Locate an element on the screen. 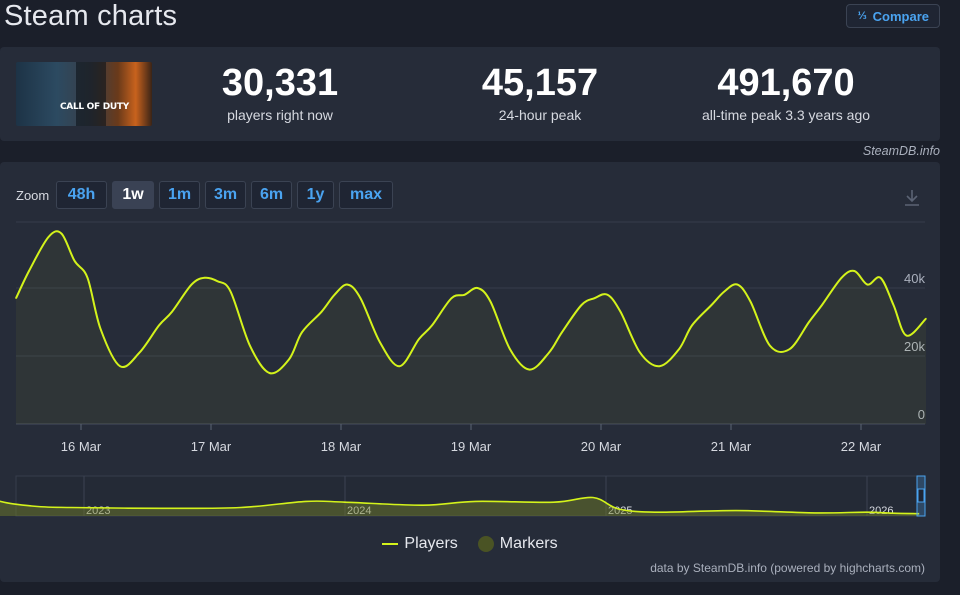 The image size is (960, 595). peak-24h-value: 45,157 is located at coordinates (540, 83).